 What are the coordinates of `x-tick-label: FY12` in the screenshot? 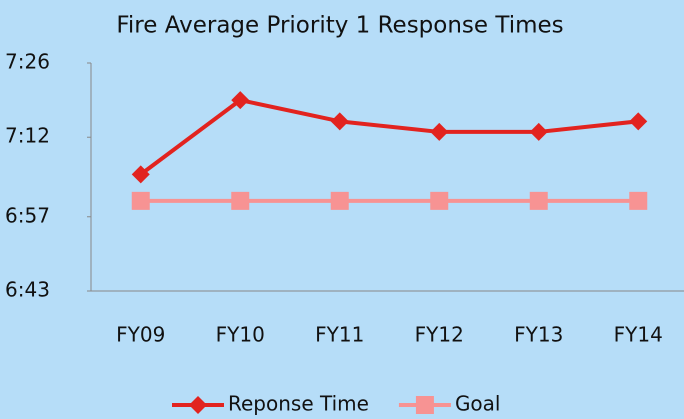 It's located at (439, 335).